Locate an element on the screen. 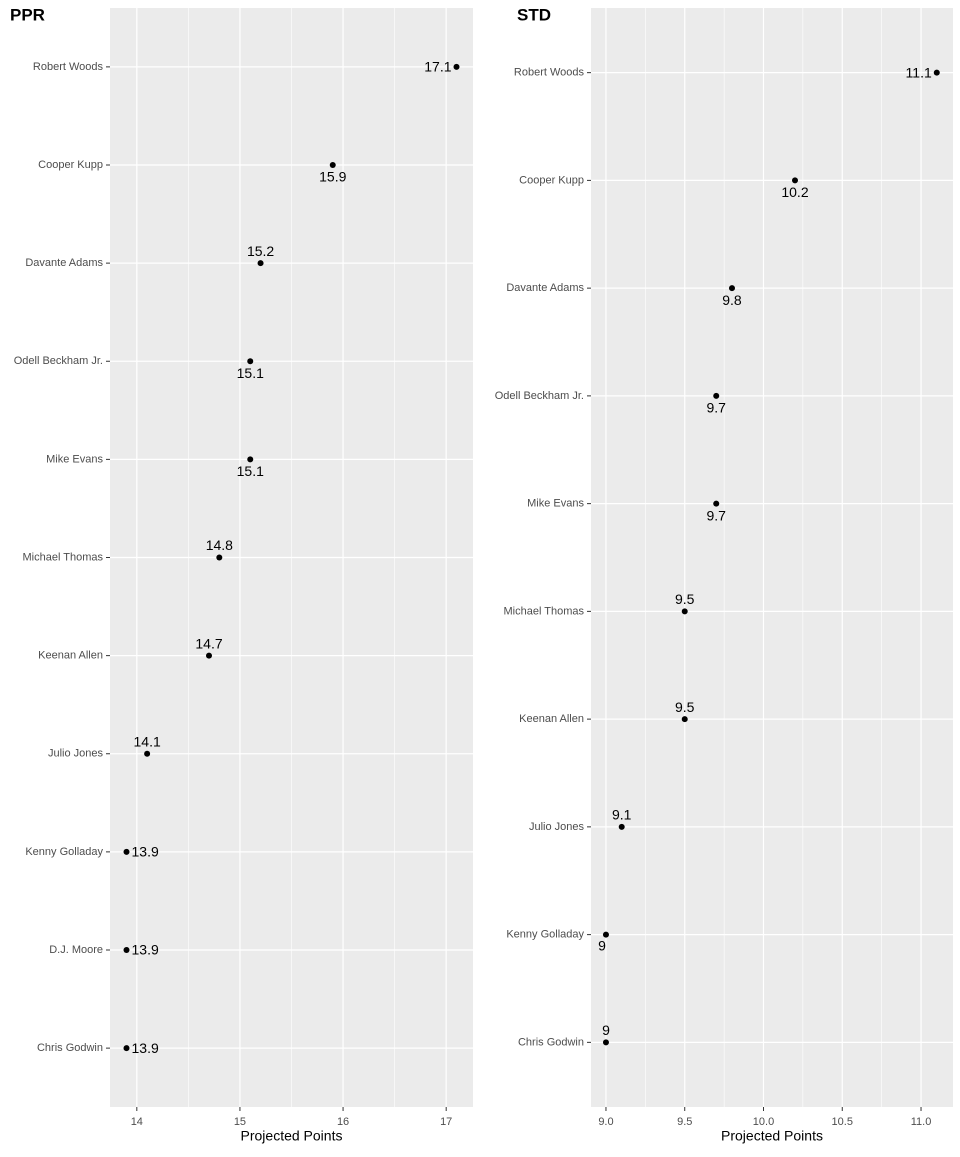 The image size is (960, 1157). chart-title: PPR is located at coordinates (27, 14).